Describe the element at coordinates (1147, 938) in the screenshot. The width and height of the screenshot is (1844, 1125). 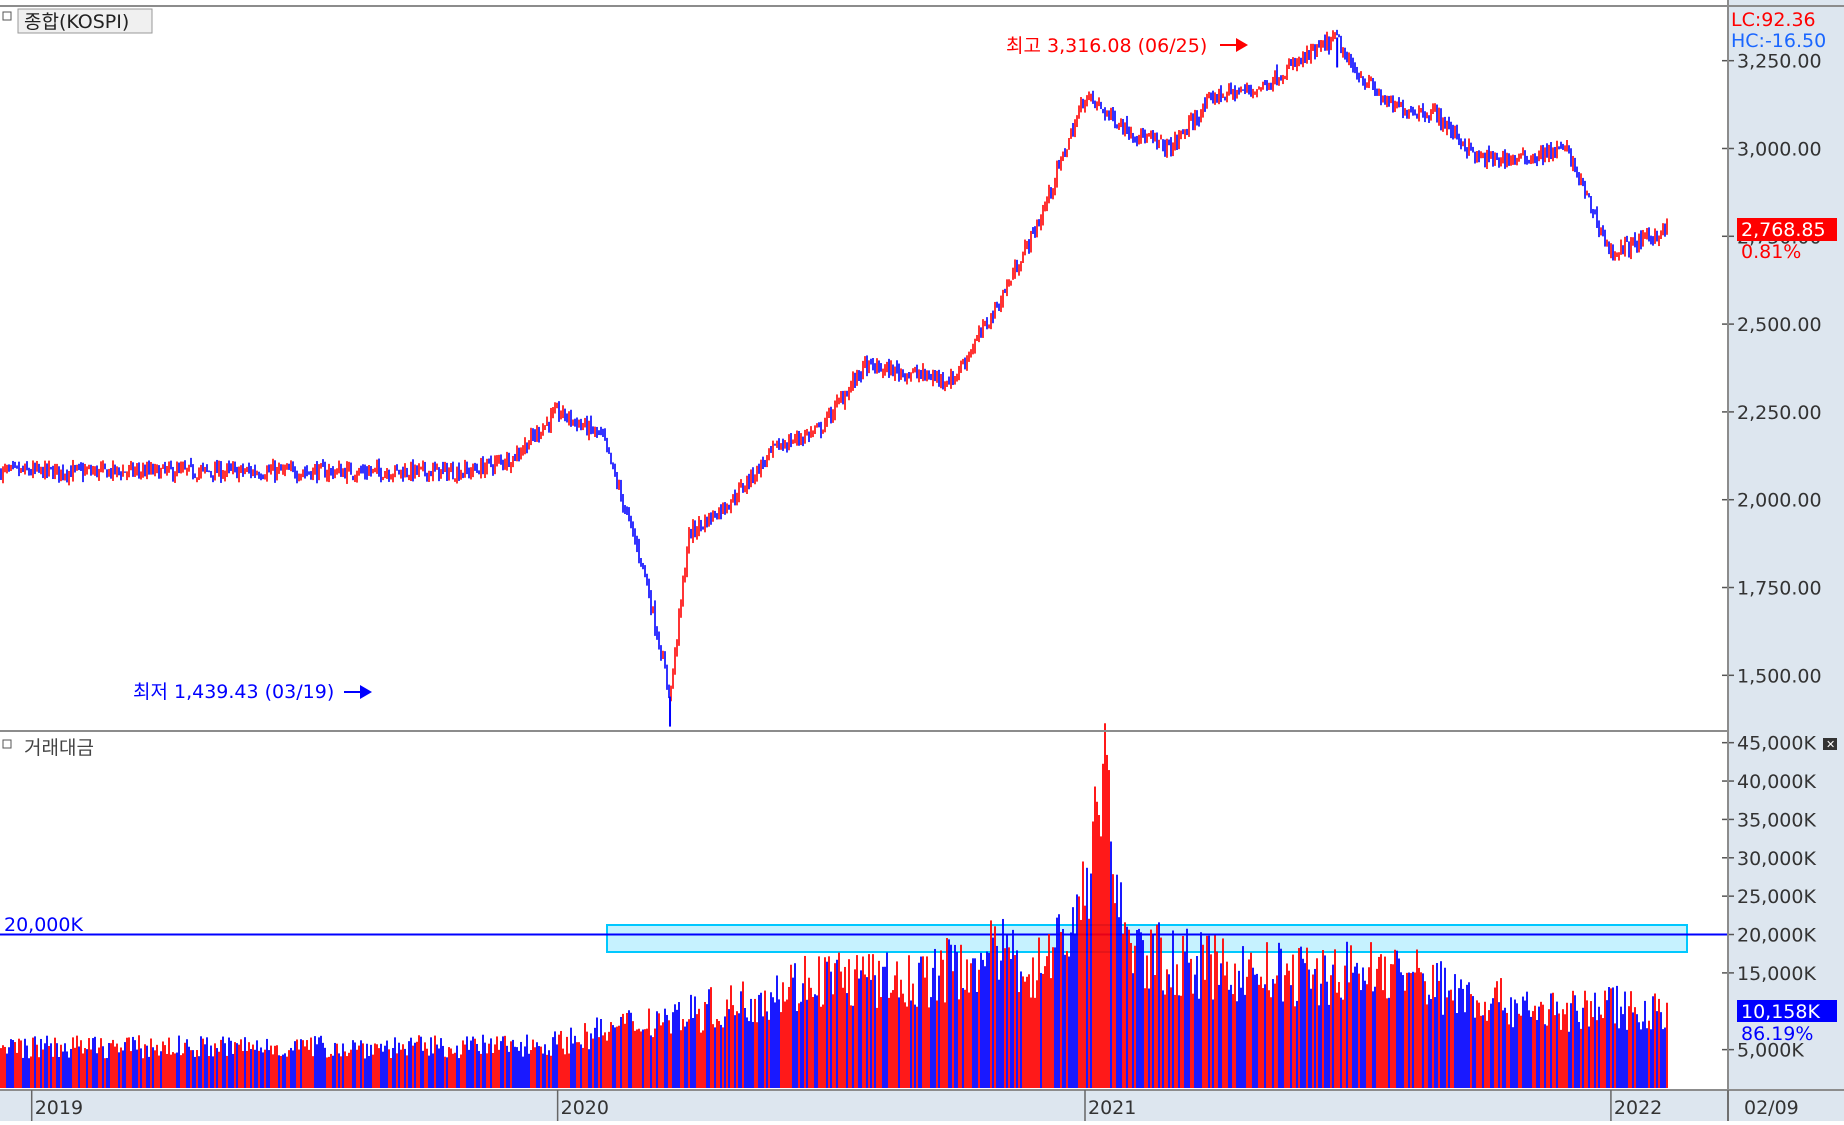
I see `volume-highlight-zone` at that location.